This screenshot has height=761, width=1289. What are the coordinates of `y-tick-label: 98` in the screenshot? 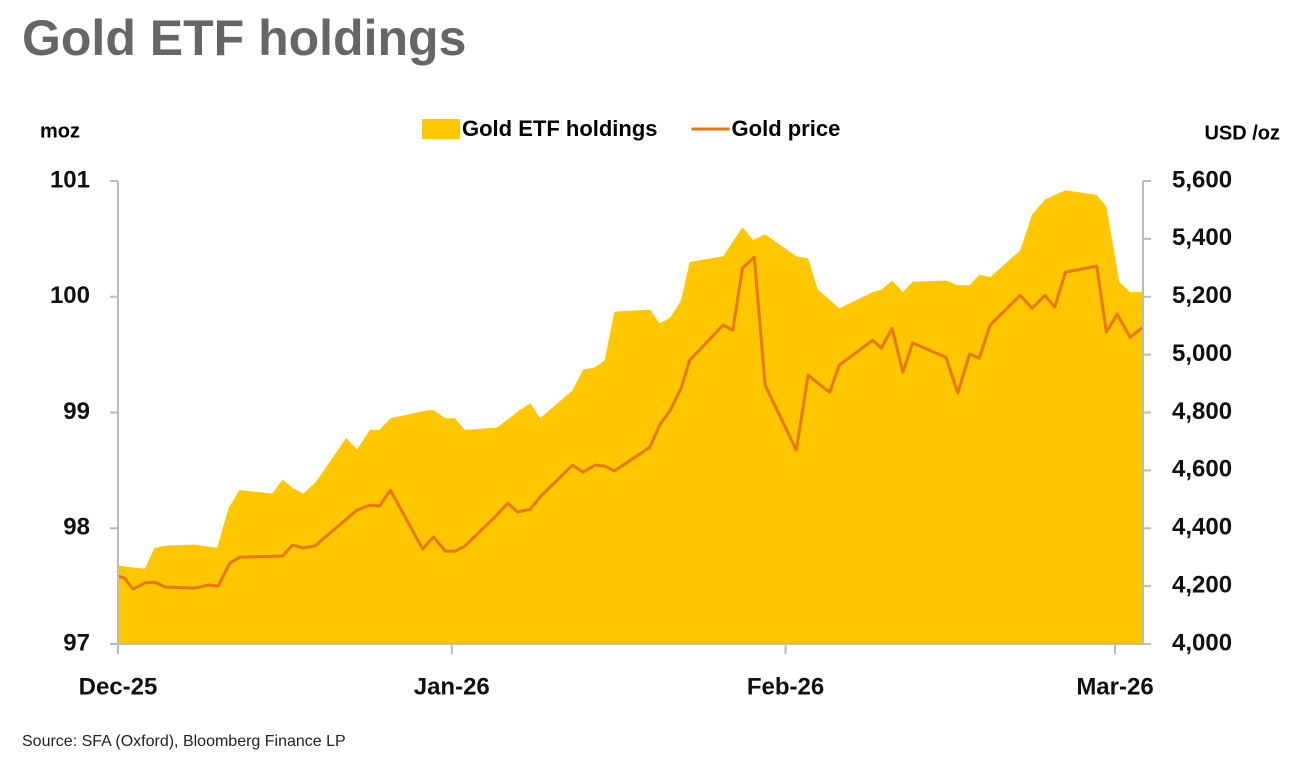 It's located at (76, 527).